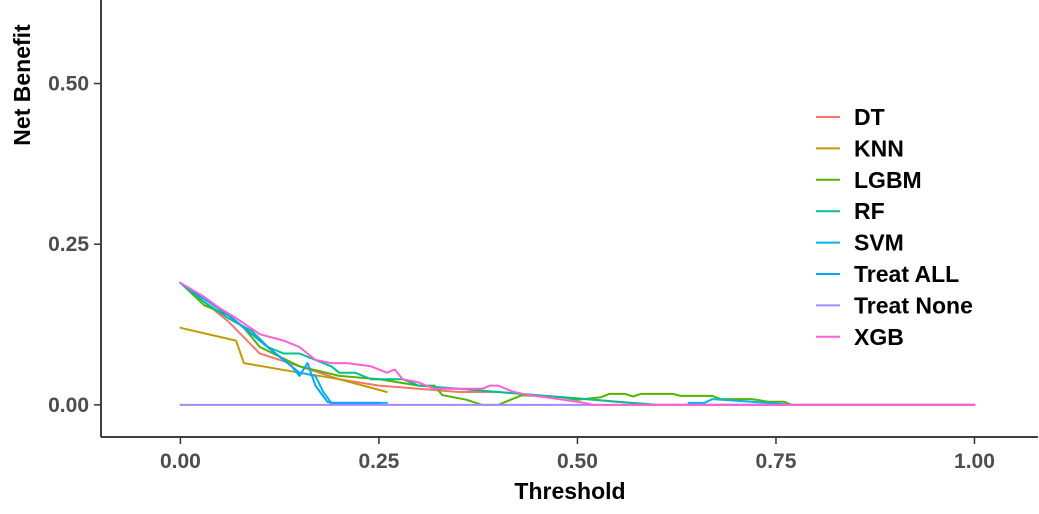  Describe the element at coordinates (378, 461) in the screenshot. I see `x-tick-label: 0.25` at that location.